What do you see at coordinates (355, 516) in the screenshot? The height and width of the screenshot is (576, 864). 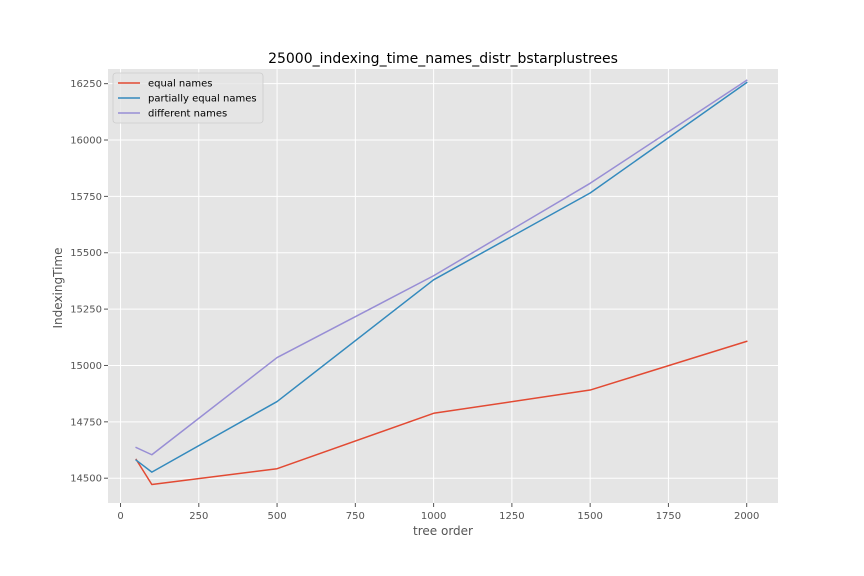 I see `x-tick-label: 750` at bounding box center [355, 516].